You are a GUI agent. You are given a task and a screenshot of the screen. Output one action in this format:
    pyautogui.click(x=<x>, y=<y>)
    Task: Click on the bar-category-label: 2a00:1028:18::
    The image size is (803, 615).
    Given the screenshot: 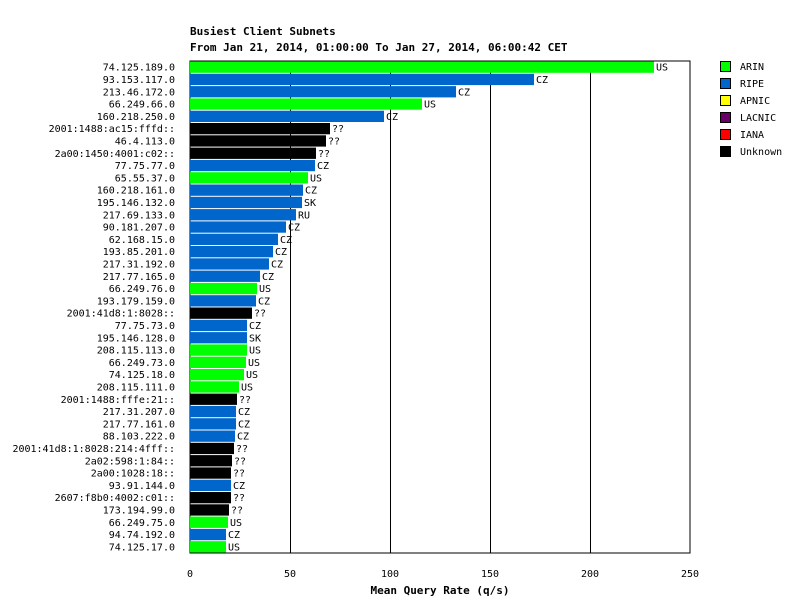 What is the action you would take?
    pyautogui.click(x=133, y=474)
    